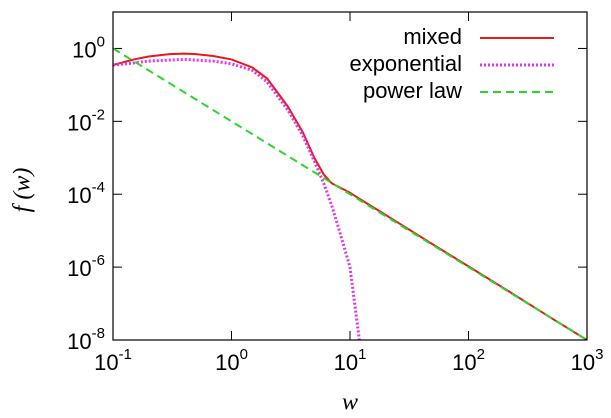  I want to click on y-tick-label: 10⁻⁴, so click(86, 193).